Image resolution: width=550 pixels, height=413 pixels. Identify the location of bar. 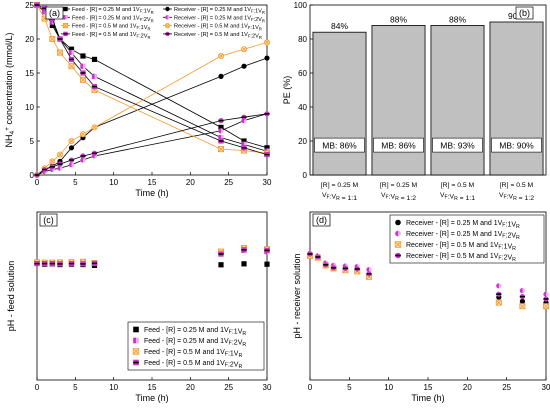
(398, 100).